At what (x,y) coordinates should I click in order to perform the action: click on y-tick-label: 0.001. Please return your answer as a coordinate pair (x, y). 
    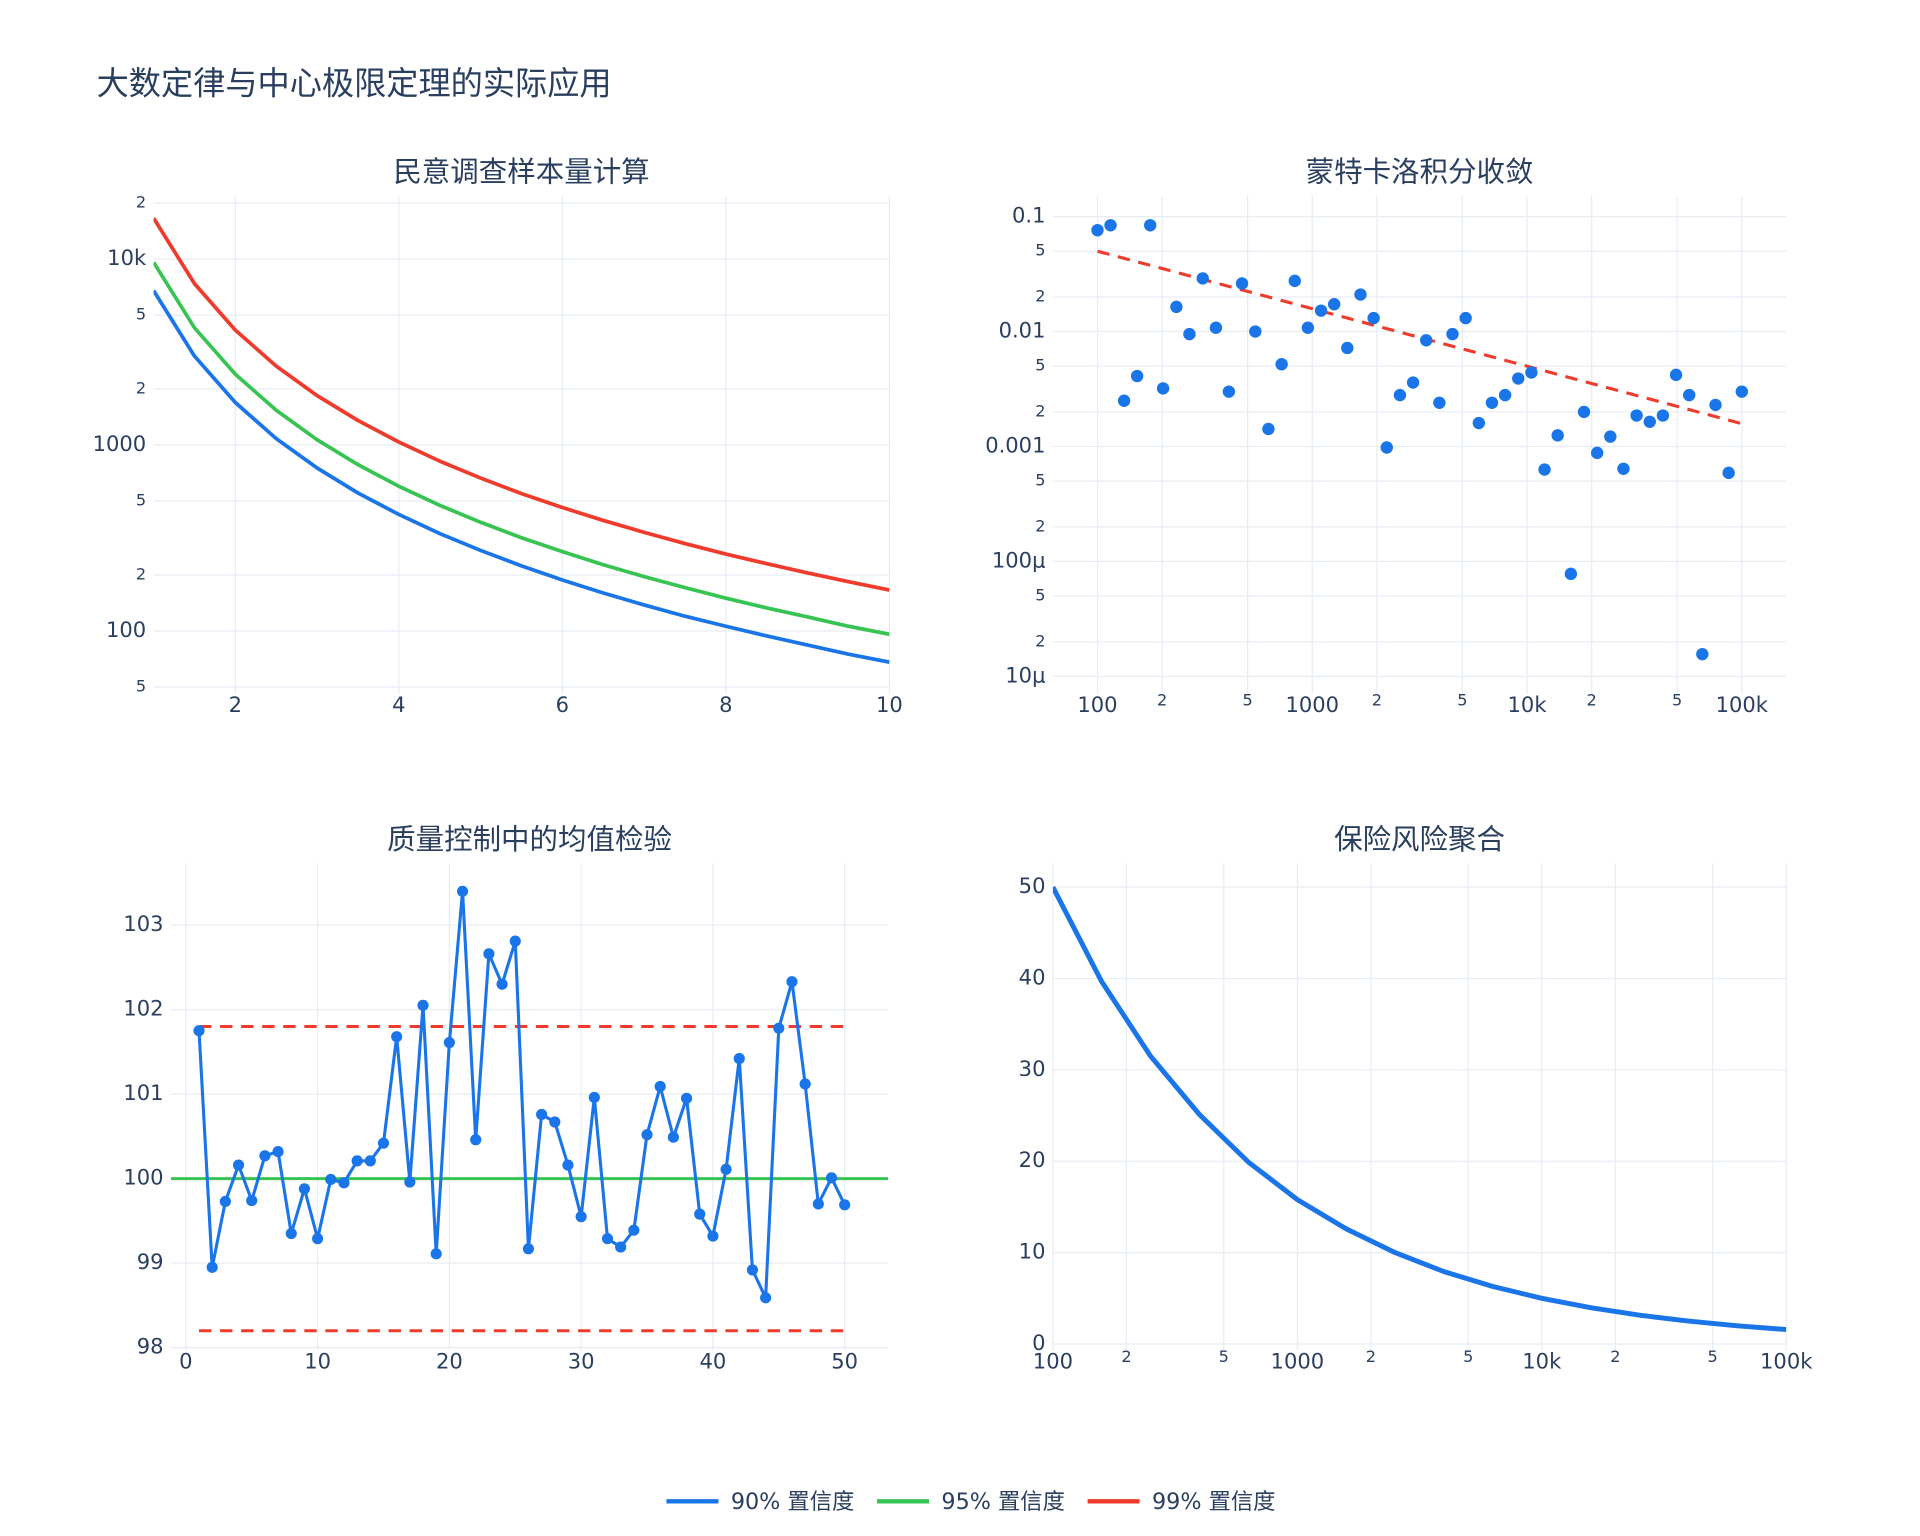
    Looking at the image, I should click on (1015, 444).